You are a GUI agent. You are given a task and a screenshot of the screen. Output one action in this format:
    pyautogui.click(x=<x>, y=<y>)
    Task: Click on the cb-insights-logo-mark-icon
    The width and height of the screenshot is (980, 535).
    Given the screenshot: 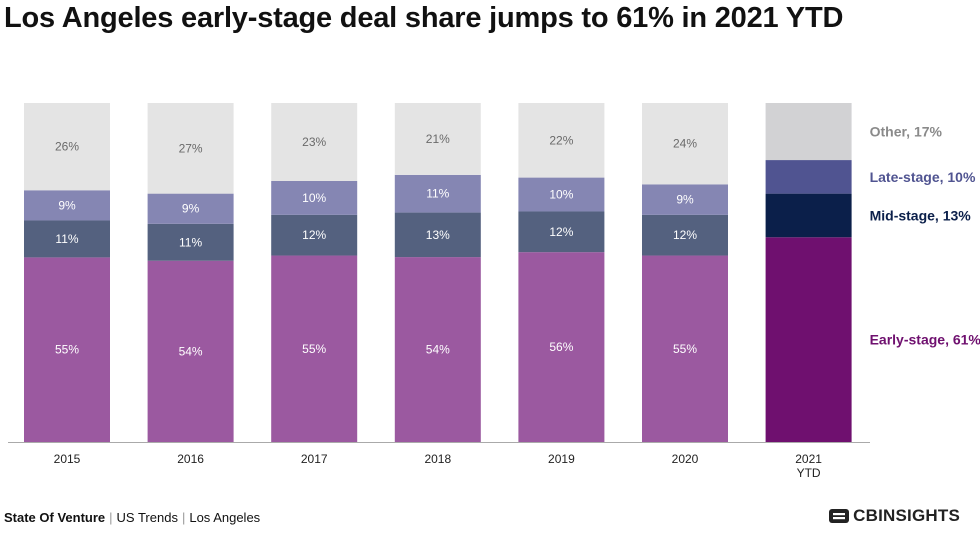 What is the action you would take?
    pyautogui.click(x=839, y=516)
    